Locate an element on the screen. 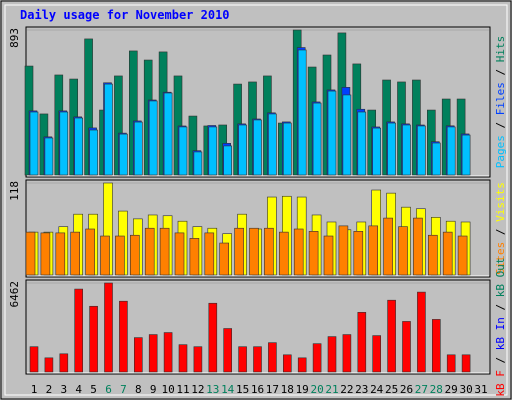 The height and width of the screenshot is (400, 512). x-tick-label: 17 is located at coordinates (272, 389).